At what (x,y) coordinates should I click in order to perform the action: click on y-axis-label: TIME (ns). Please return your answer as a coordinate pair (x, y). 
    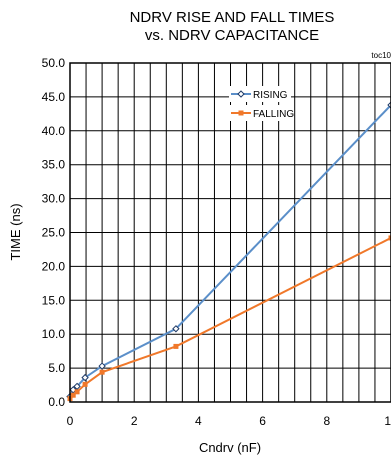
    Looking at the image, I should click on (15, 231).